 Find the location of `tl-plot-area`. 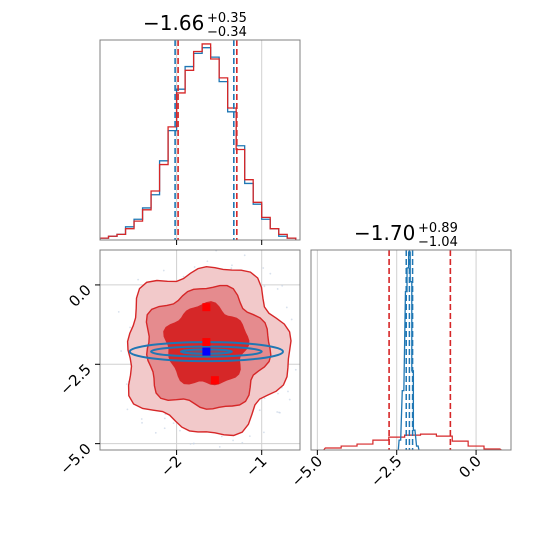

tl-plot-area is located at coordinates (198, 140).